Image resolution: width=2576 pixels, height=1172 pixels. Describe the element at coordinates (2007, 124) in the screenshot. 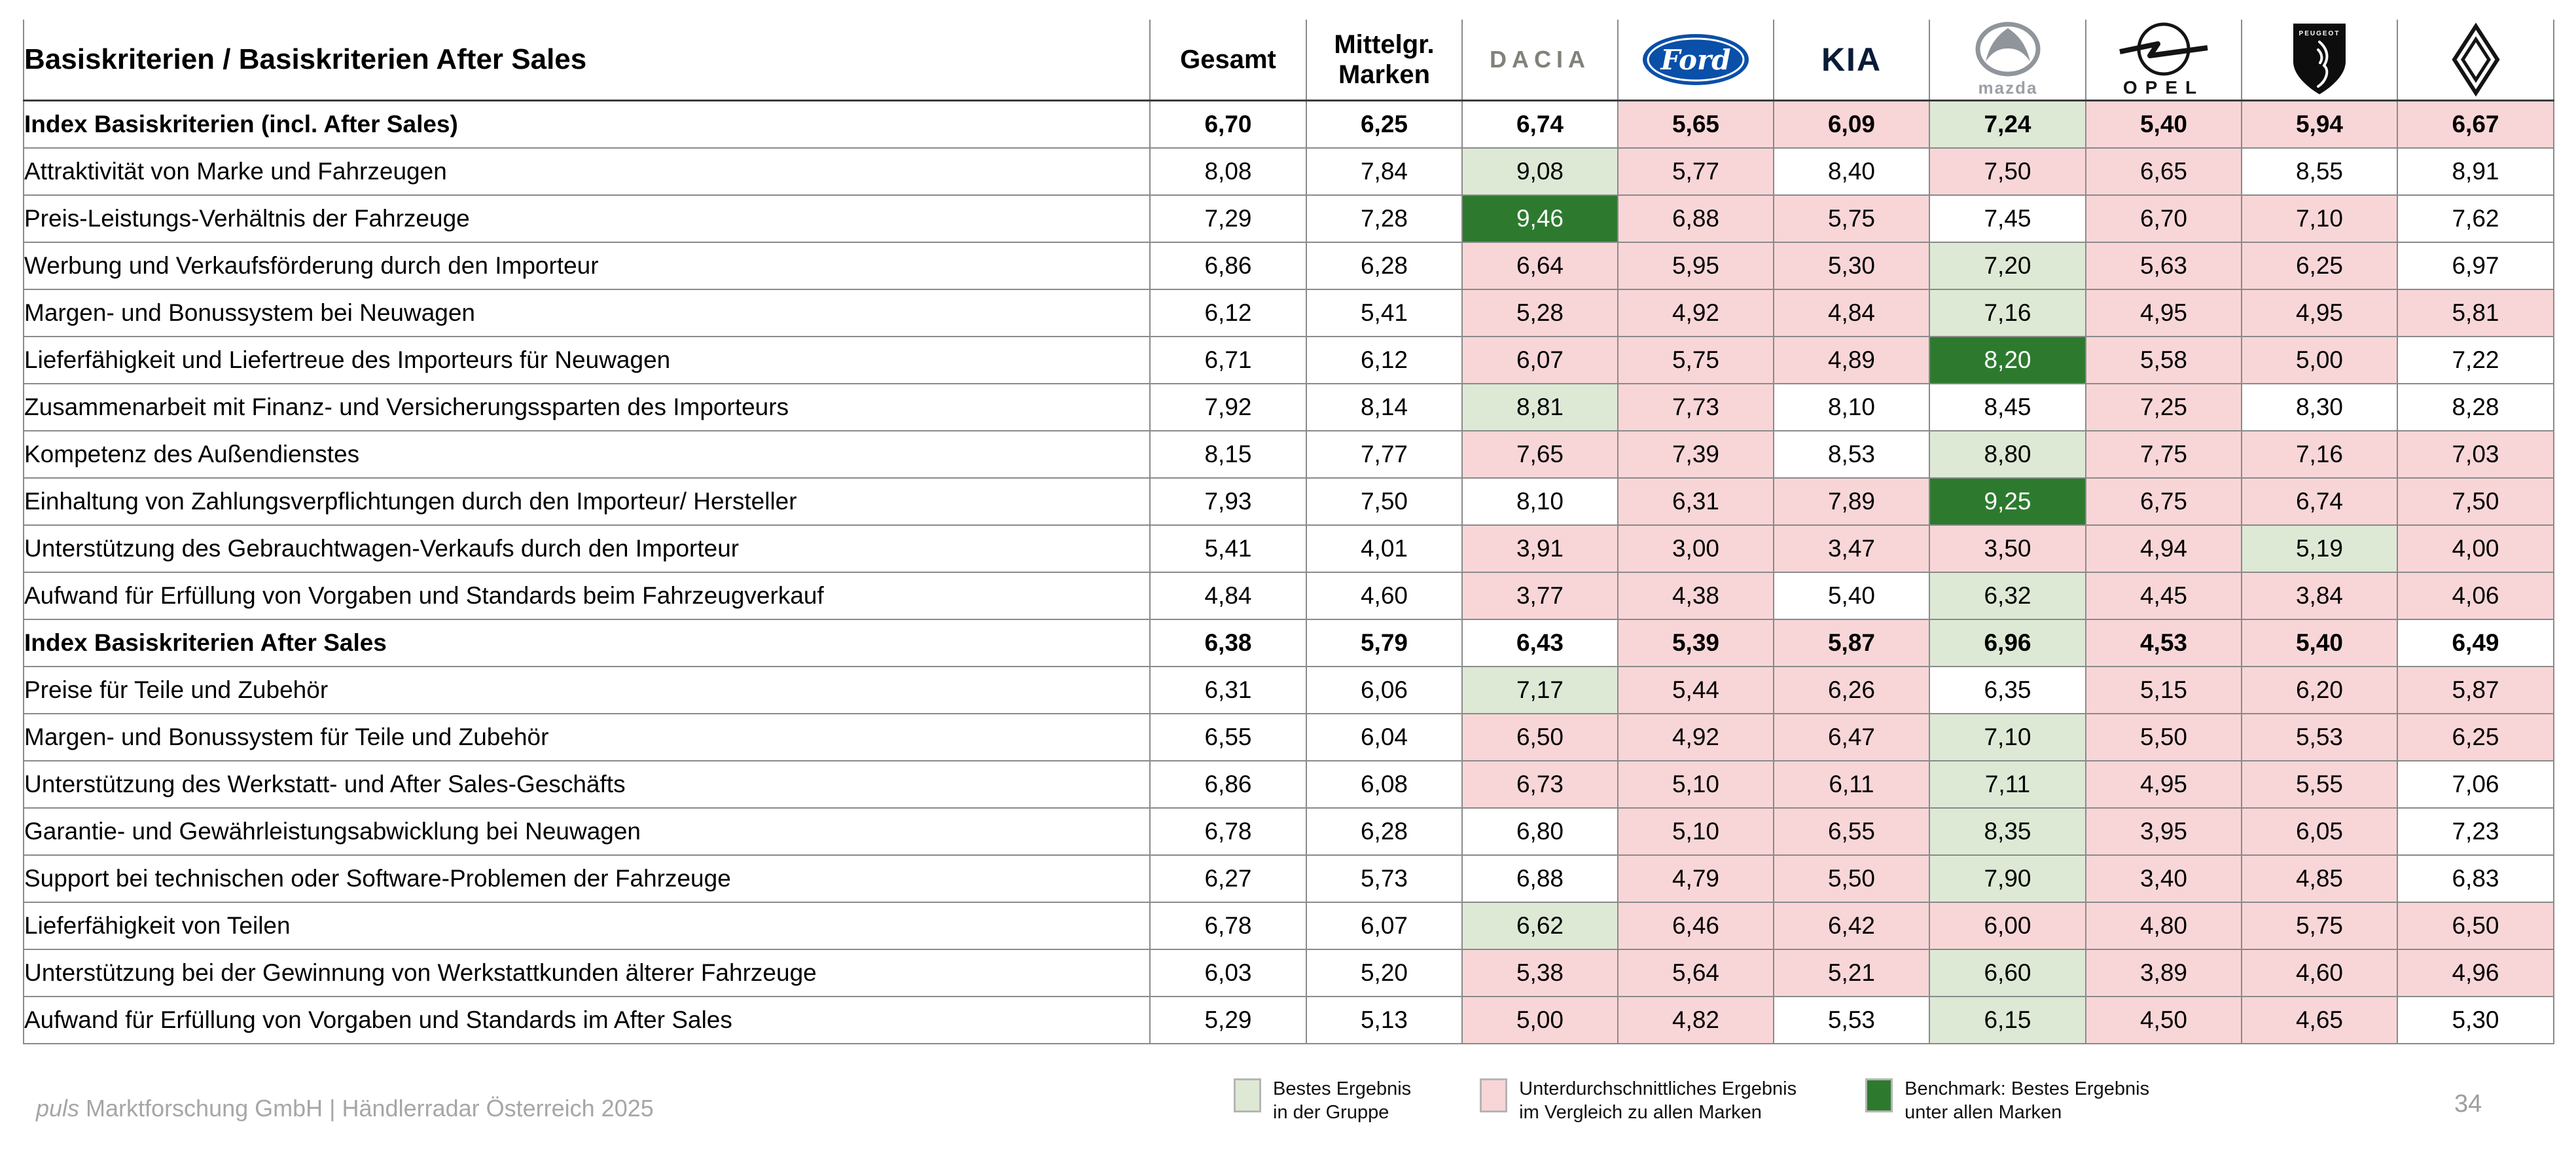

I see `value-cell: 7,24` at that location.